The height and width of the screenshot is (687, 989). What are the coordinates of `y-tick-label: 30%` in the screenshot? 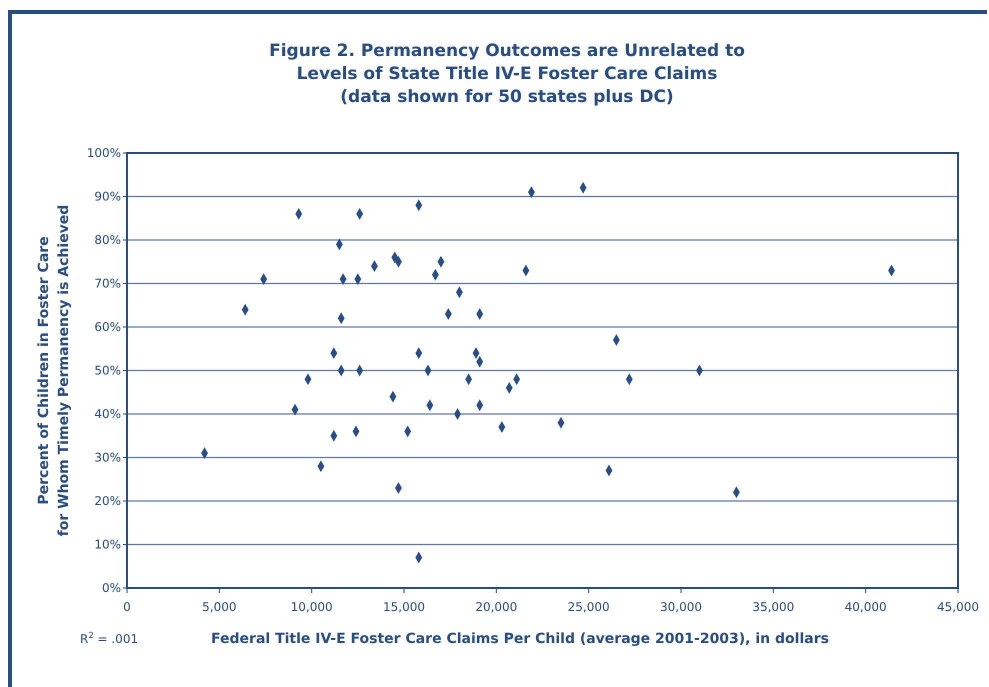 It's located at (107, 457).